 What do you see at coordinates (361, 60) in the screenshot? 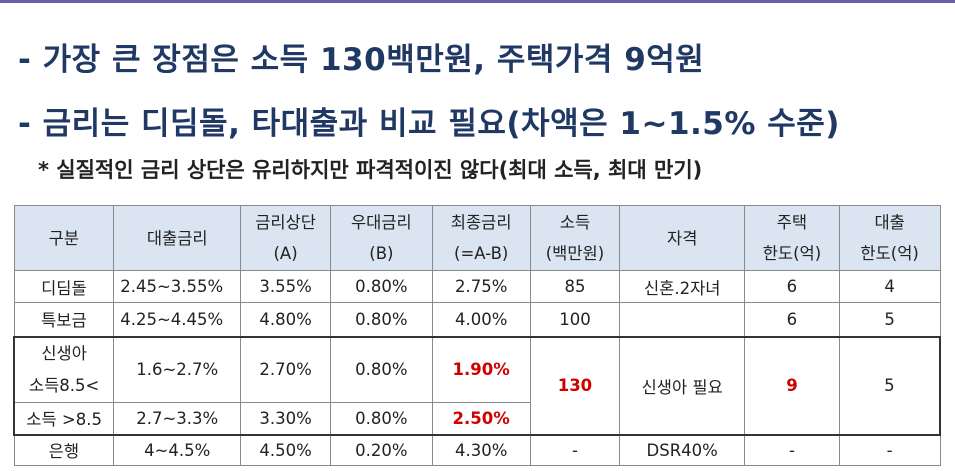
I see `headline: - 가장 큰 장점은 소득 130백만원, 주택가격 9억원` at bounding box center [361, 60].